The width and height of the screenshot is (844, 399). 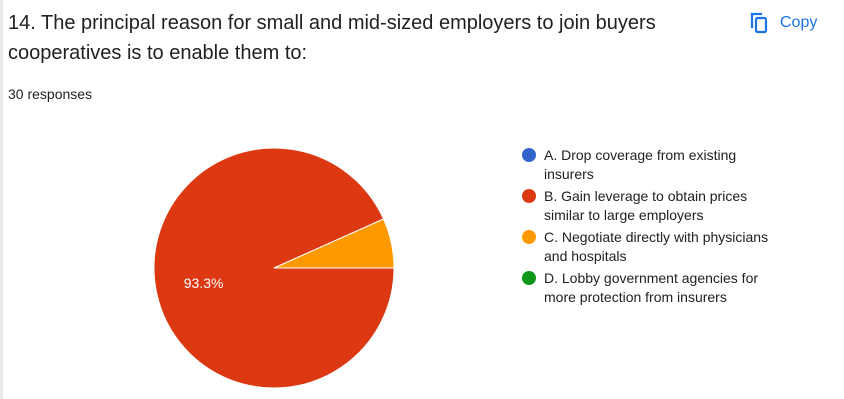 I want to click on copy-label: Copy, so click(x=799, y=22).